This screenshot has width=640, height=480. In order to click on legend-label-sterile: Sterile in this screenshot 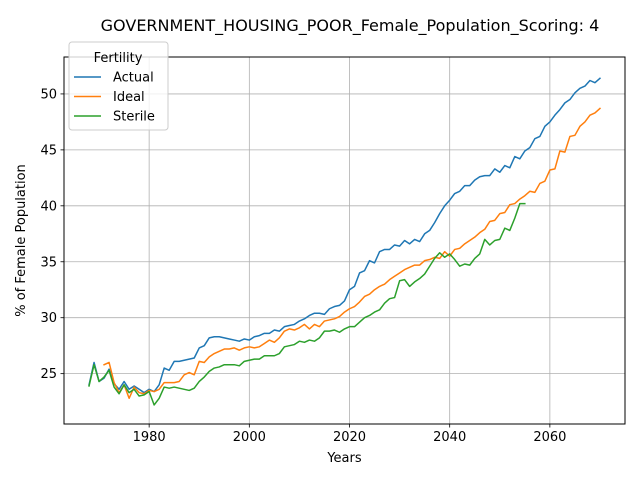, I will do `click(134, 117)`.